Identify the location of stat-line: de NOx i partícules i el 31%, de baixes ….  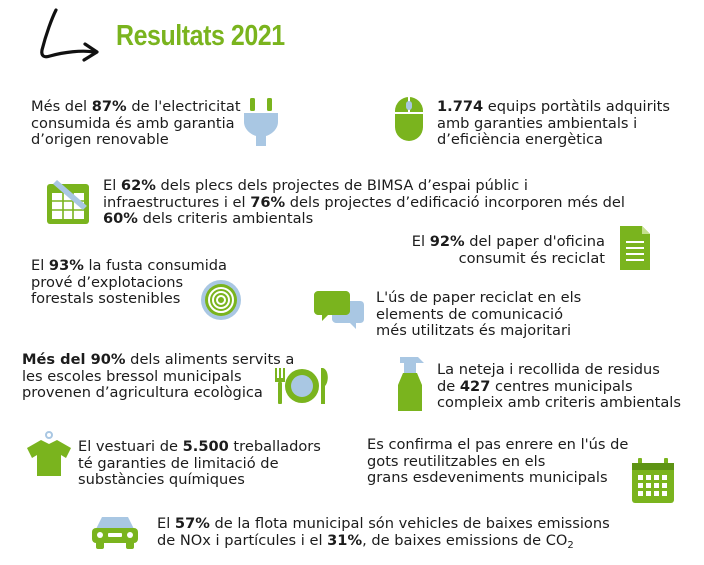
(365, 541).